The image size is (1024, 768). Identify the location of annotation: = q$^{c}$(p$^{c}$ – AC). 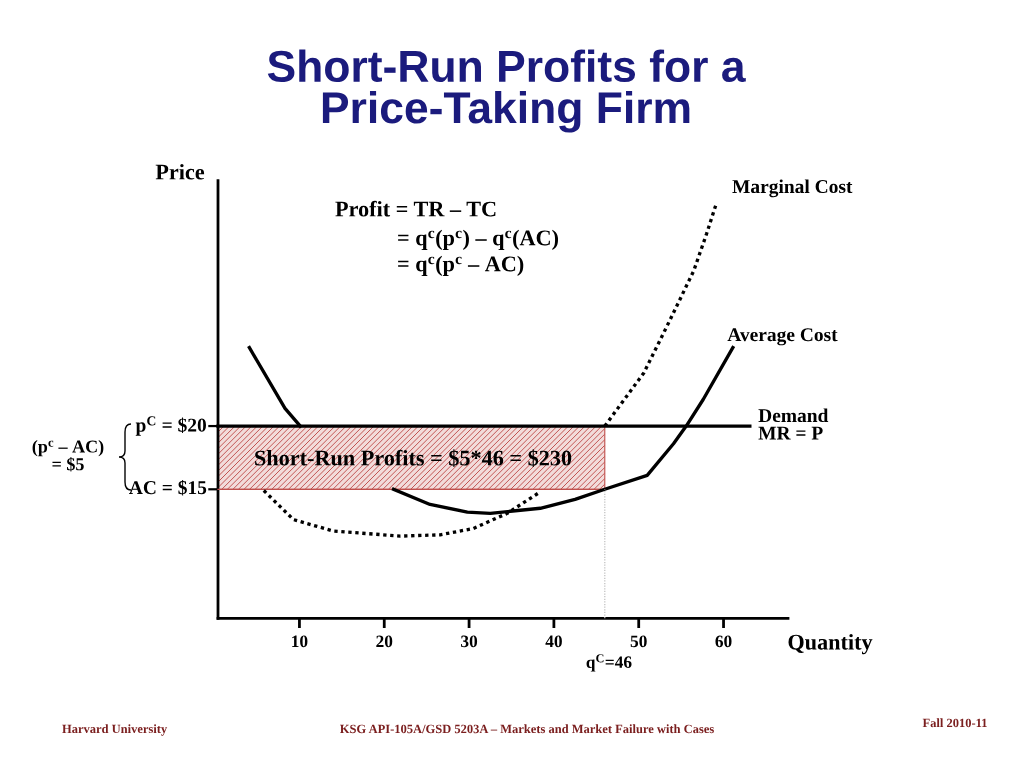
(461, 265).